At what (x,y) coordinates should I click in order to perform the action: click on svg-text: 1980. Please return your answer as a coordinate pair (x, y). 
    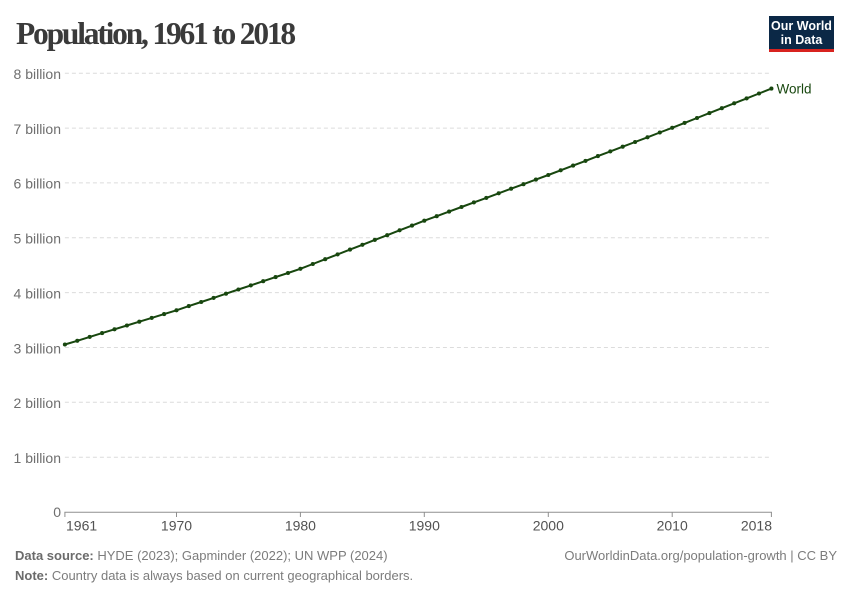
    Looking at the image, I should click on (300, 526).